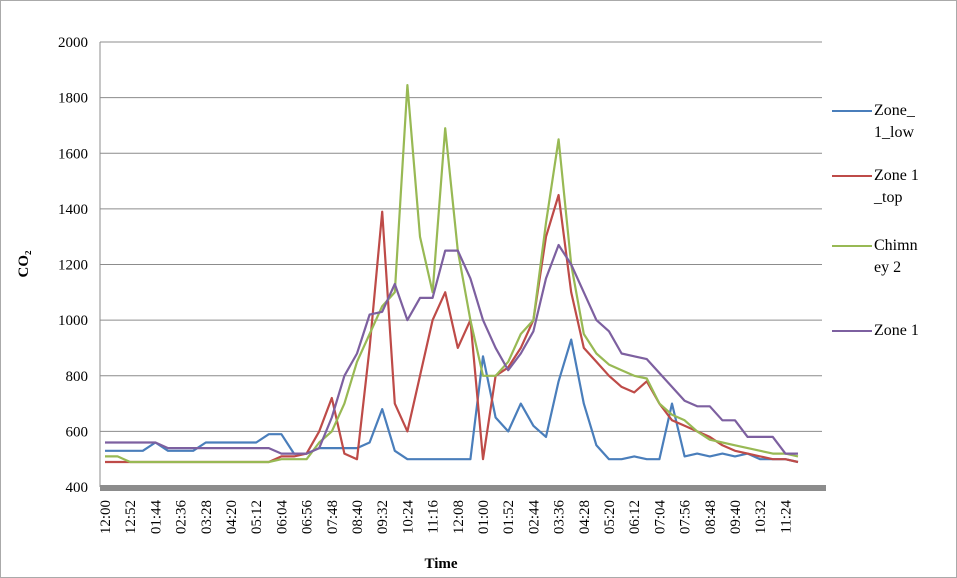 The height and width of the screenshot is (578, 957). I want to click on y-tick-label: 800, so click(77, 377).